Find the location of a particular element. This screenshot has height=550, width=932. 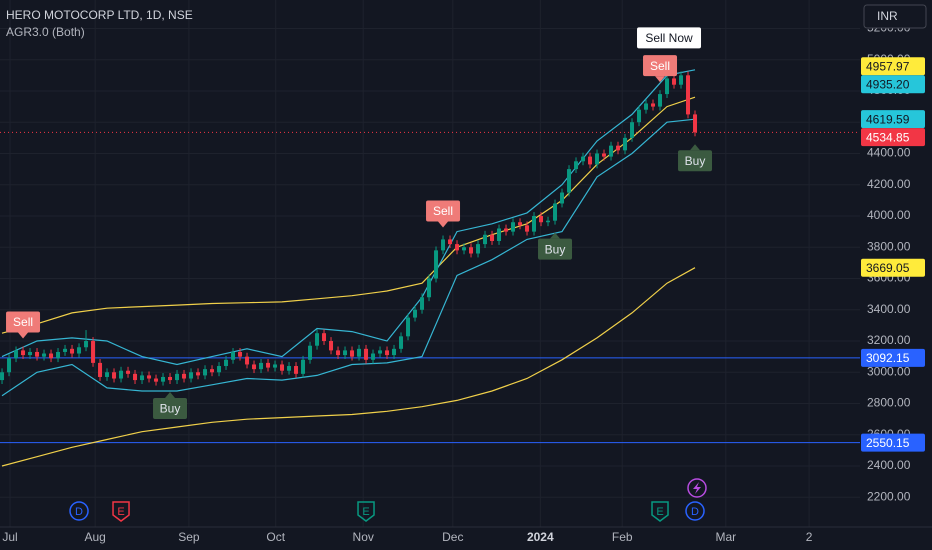

price-tag-label: 3669.05 is located at coordinates (888, 268).